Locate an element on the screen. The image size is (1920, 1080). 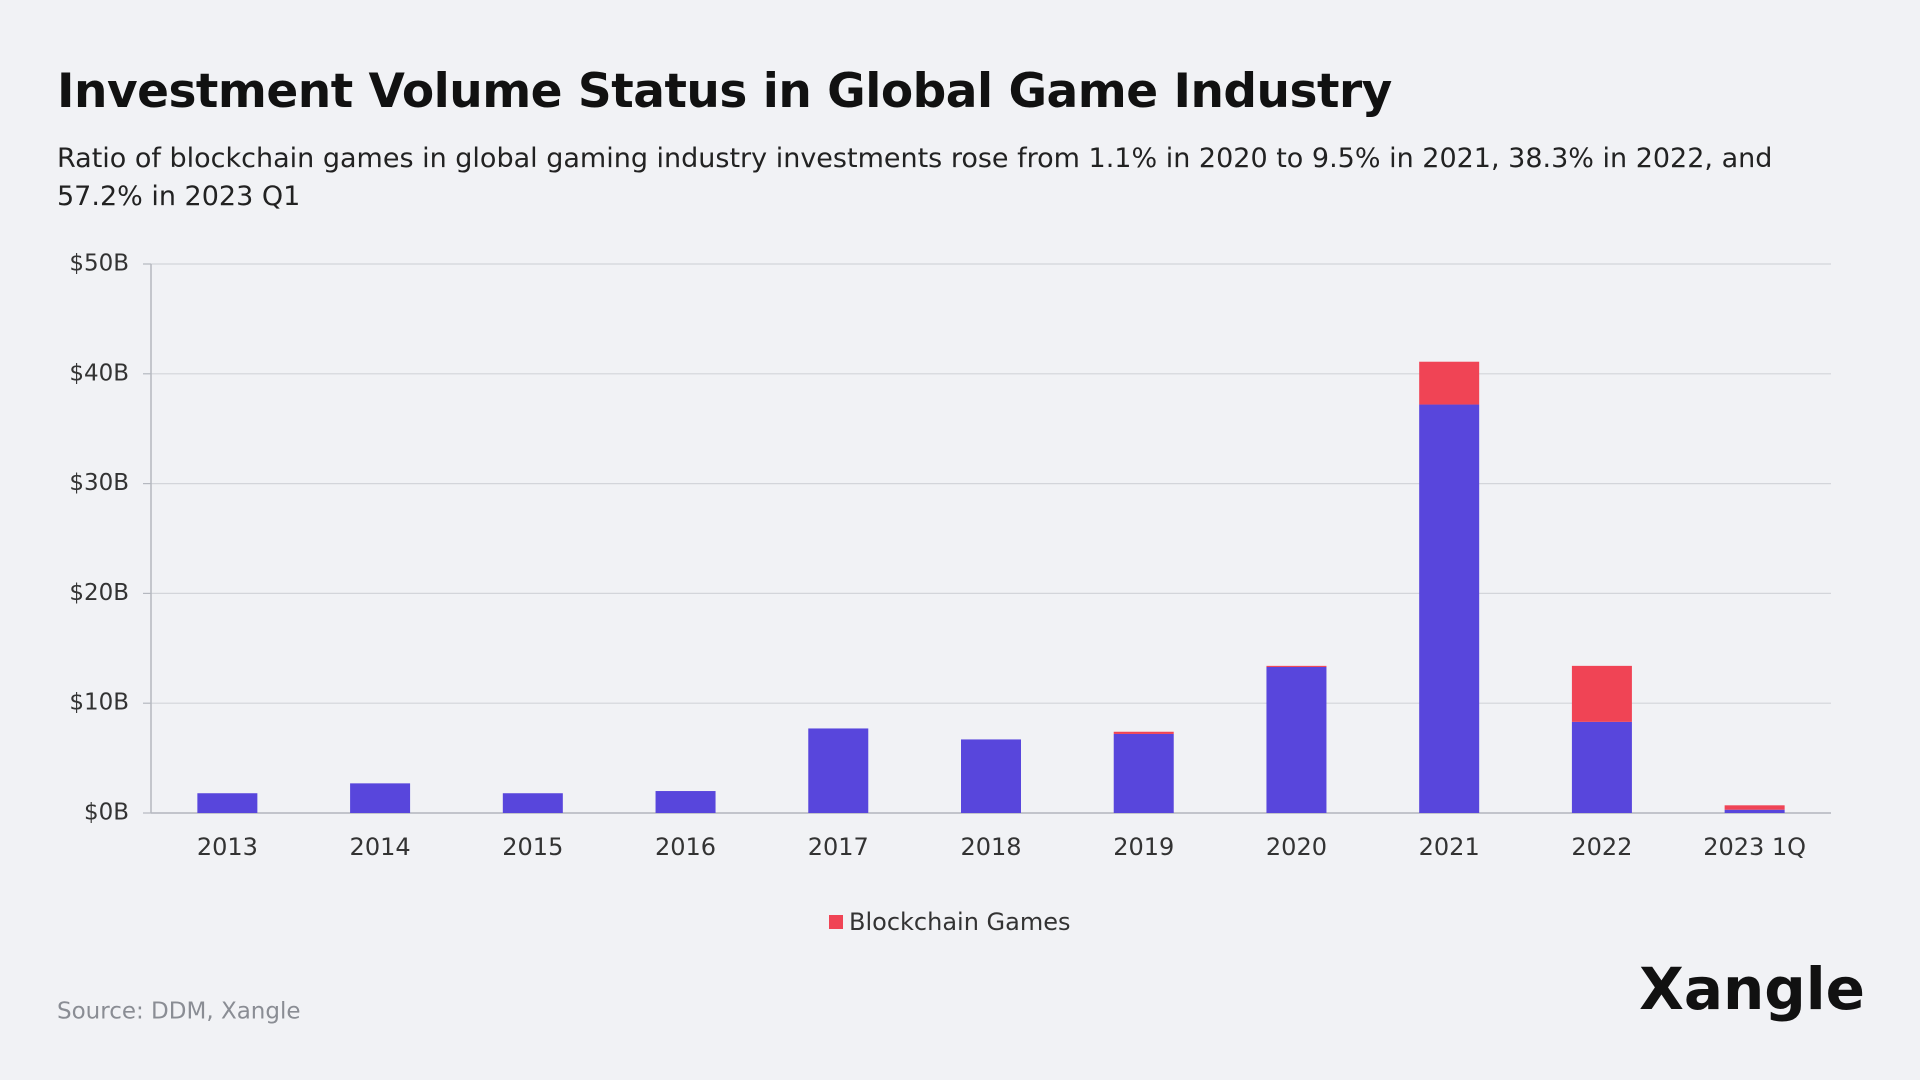
y-tick-label: $50B is located at coordinates (99, 264).